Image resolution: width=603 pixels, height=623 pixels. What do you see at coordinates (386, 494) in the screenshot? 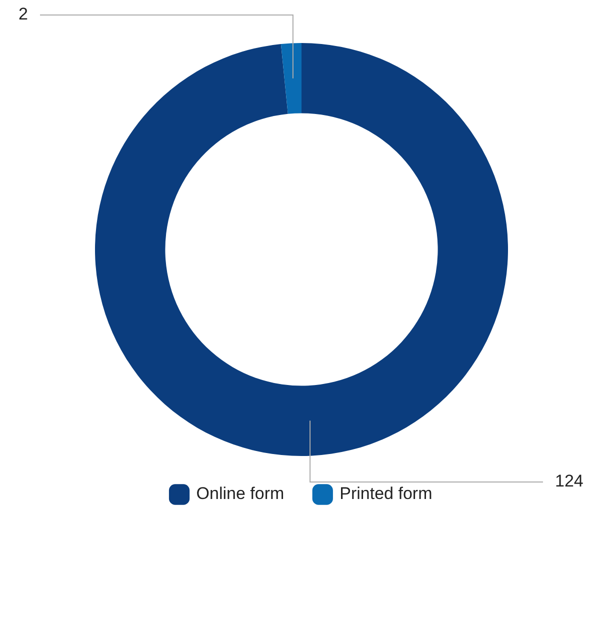
I see `legend-label: Printed form` at bounding box center [386, 494].